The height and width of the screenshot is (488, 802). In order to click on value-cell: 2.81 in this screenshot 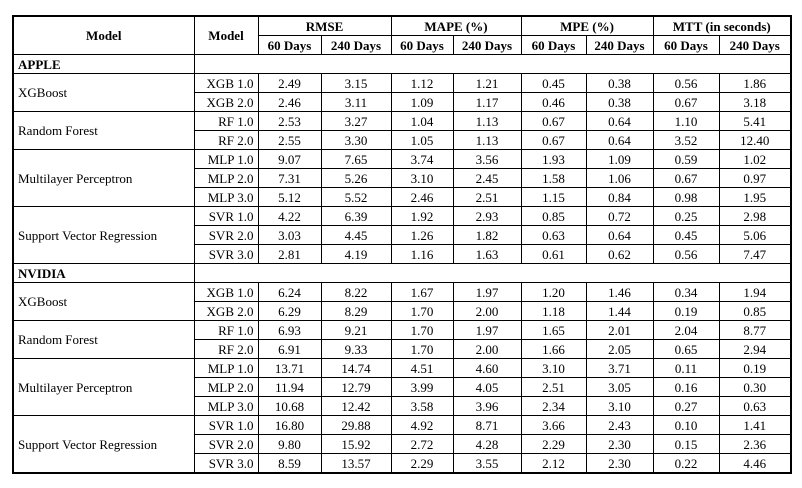, I will do `click(289, 254)`.